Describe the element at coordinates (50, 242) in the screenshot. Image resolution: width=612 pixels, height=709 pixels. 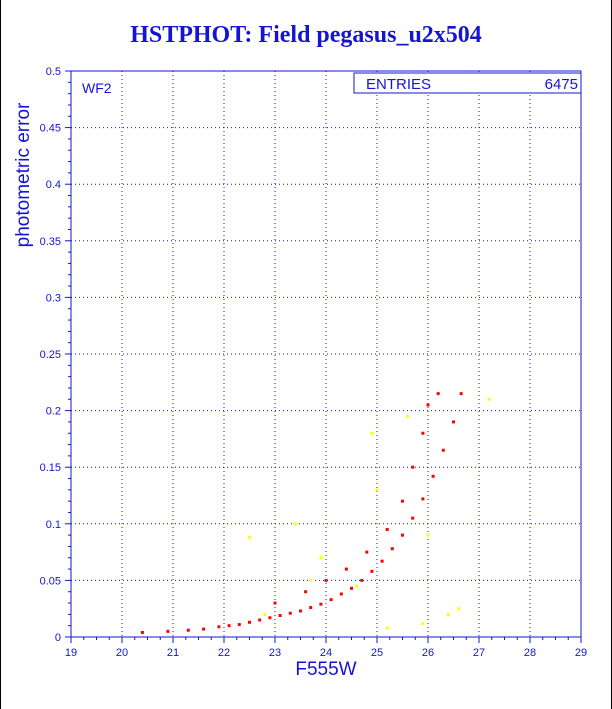
I see `y-tick-label: 0.35` at that location.